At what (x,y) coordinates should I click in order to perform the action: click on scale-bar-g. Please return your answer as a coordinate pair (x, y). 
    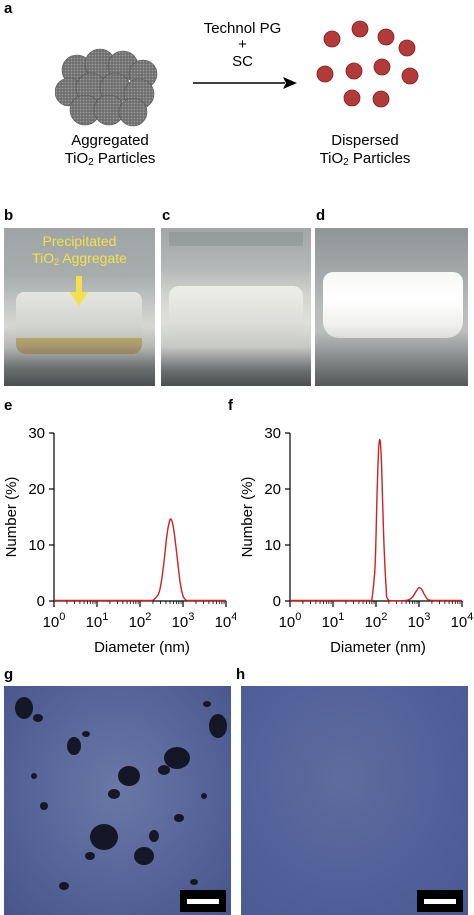
    Looking at the image, I should click on (203, 901).